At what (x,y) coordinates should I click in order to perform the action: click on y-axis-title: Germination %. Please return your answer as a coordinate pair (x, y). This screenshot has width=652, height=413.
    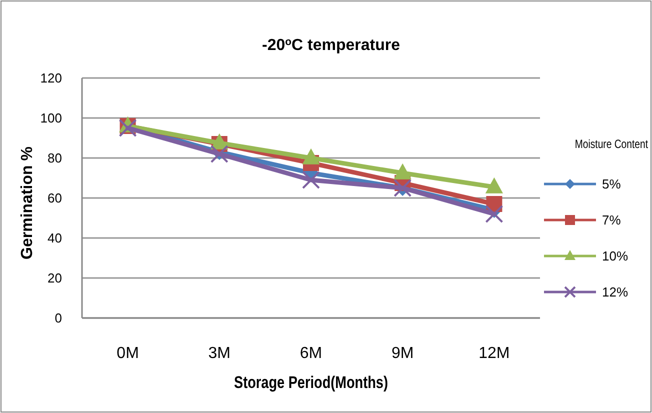
    Looking at the image, I should click on (27, 203).